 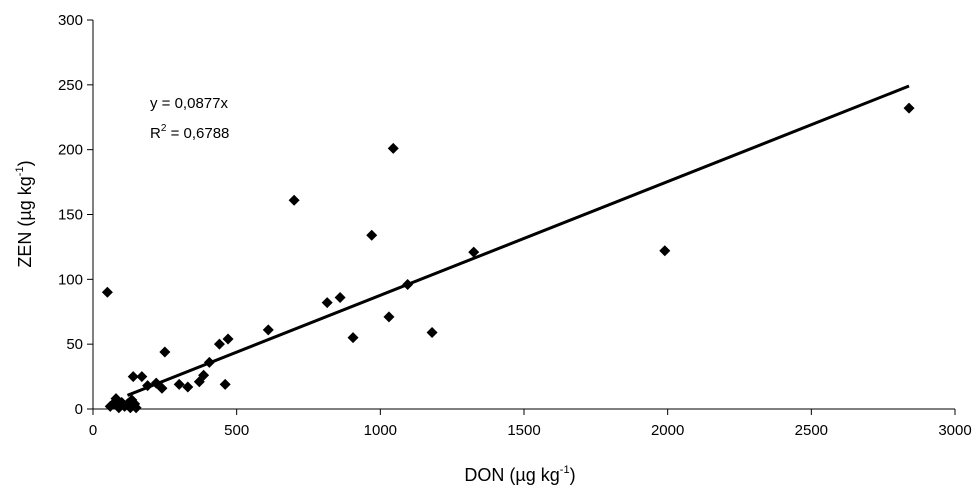 I want to click on trend-equation-label: y = 0,0877x, so click(x=189, y=103).